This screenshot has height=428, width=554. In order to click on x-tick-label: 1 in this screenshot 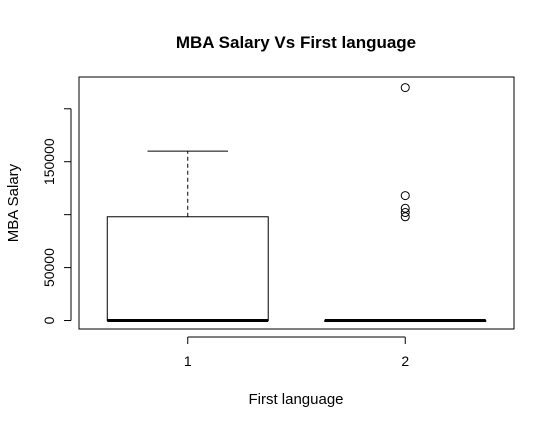, I will do `click(188, 361)`.